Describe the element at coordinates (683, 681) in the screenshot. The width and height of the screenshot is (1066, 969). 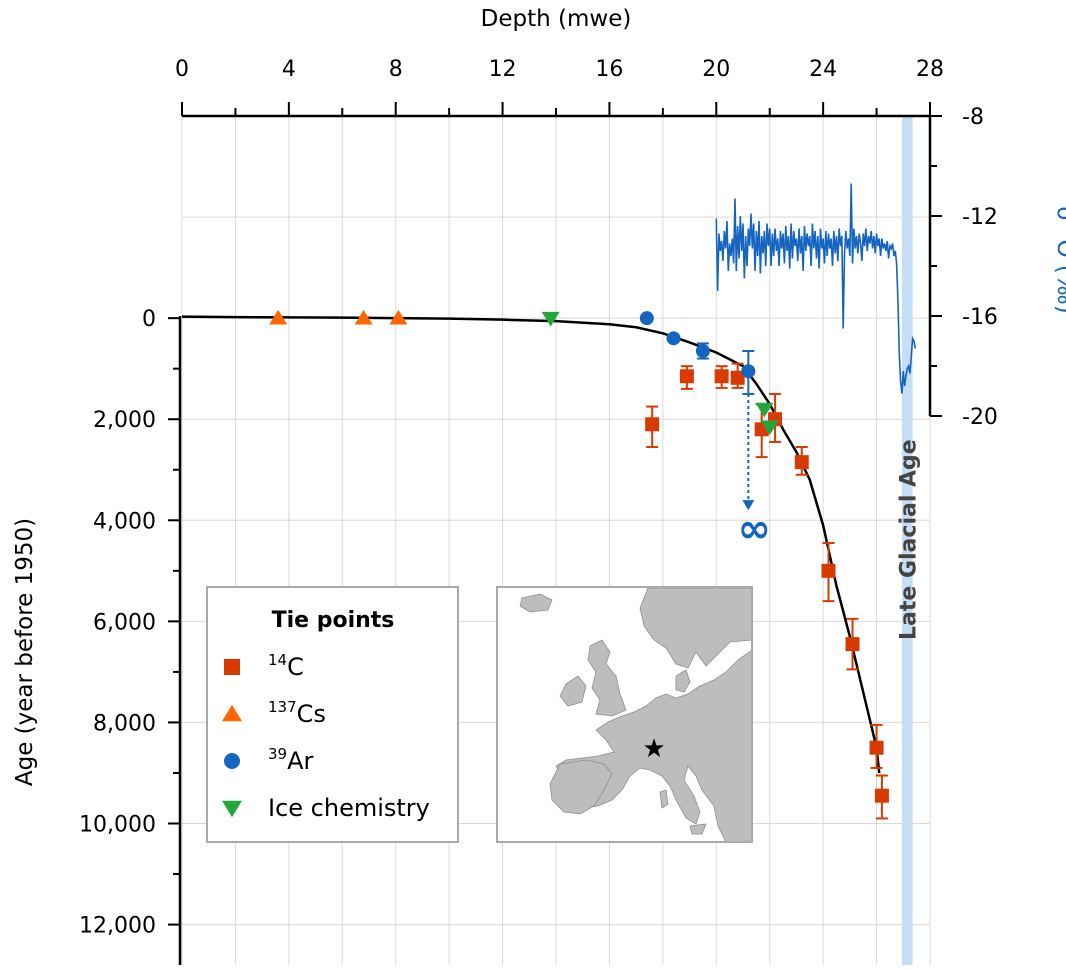
I see `denmark-shape` at that location.